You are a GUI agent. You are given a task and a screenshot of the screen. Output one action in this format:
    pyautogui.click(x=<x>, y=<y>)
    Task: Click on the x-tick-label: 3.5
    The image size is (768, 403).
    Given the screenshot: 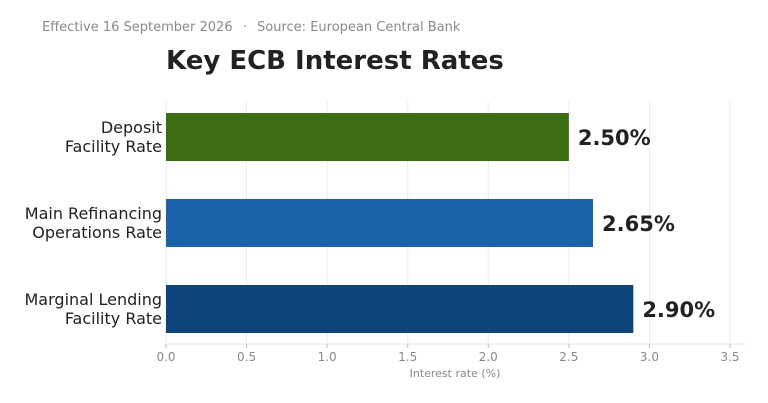 What is the action you would take?
    pyautogui.click(x=729, y=357)
    